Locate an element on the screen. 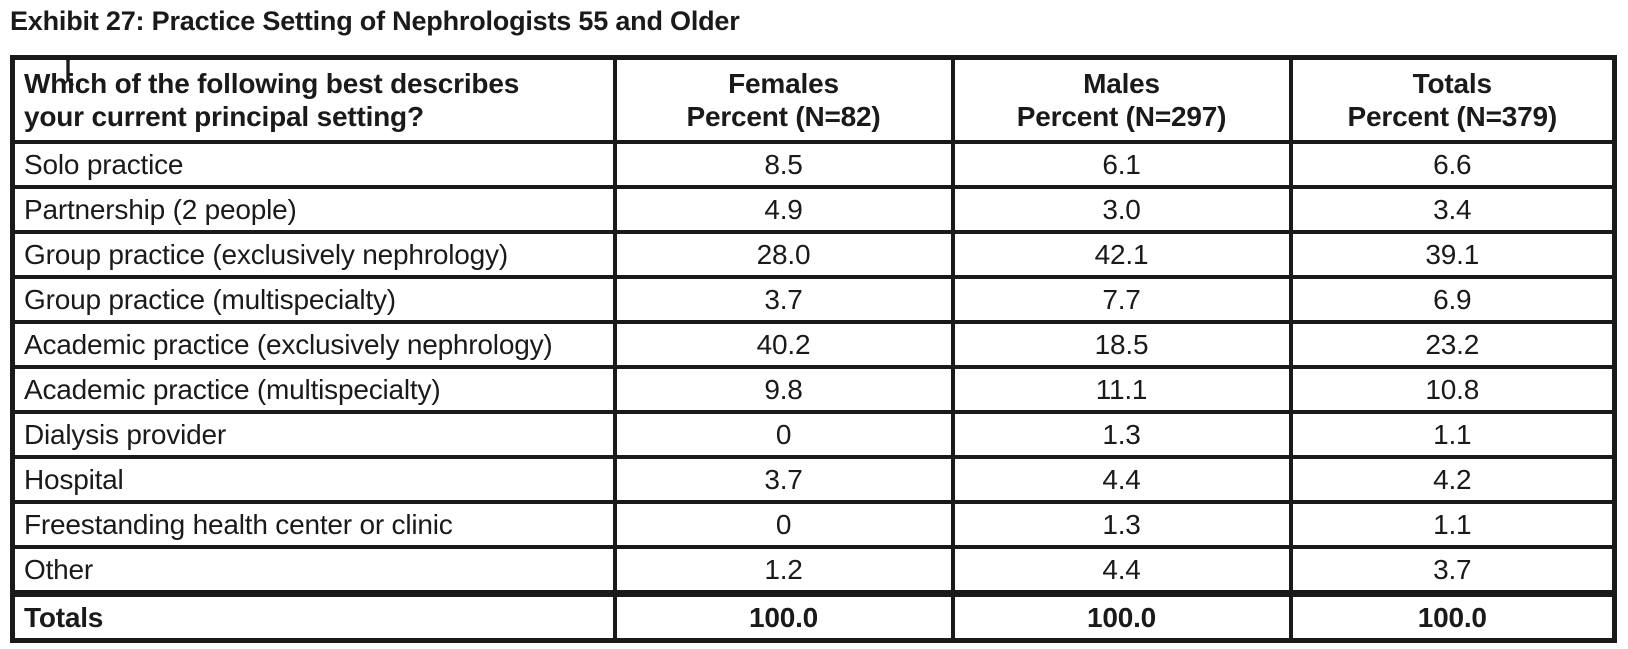 The image size is (1628, 649). question-line-2: your current principal setting? is located at coordinates (224, 116).